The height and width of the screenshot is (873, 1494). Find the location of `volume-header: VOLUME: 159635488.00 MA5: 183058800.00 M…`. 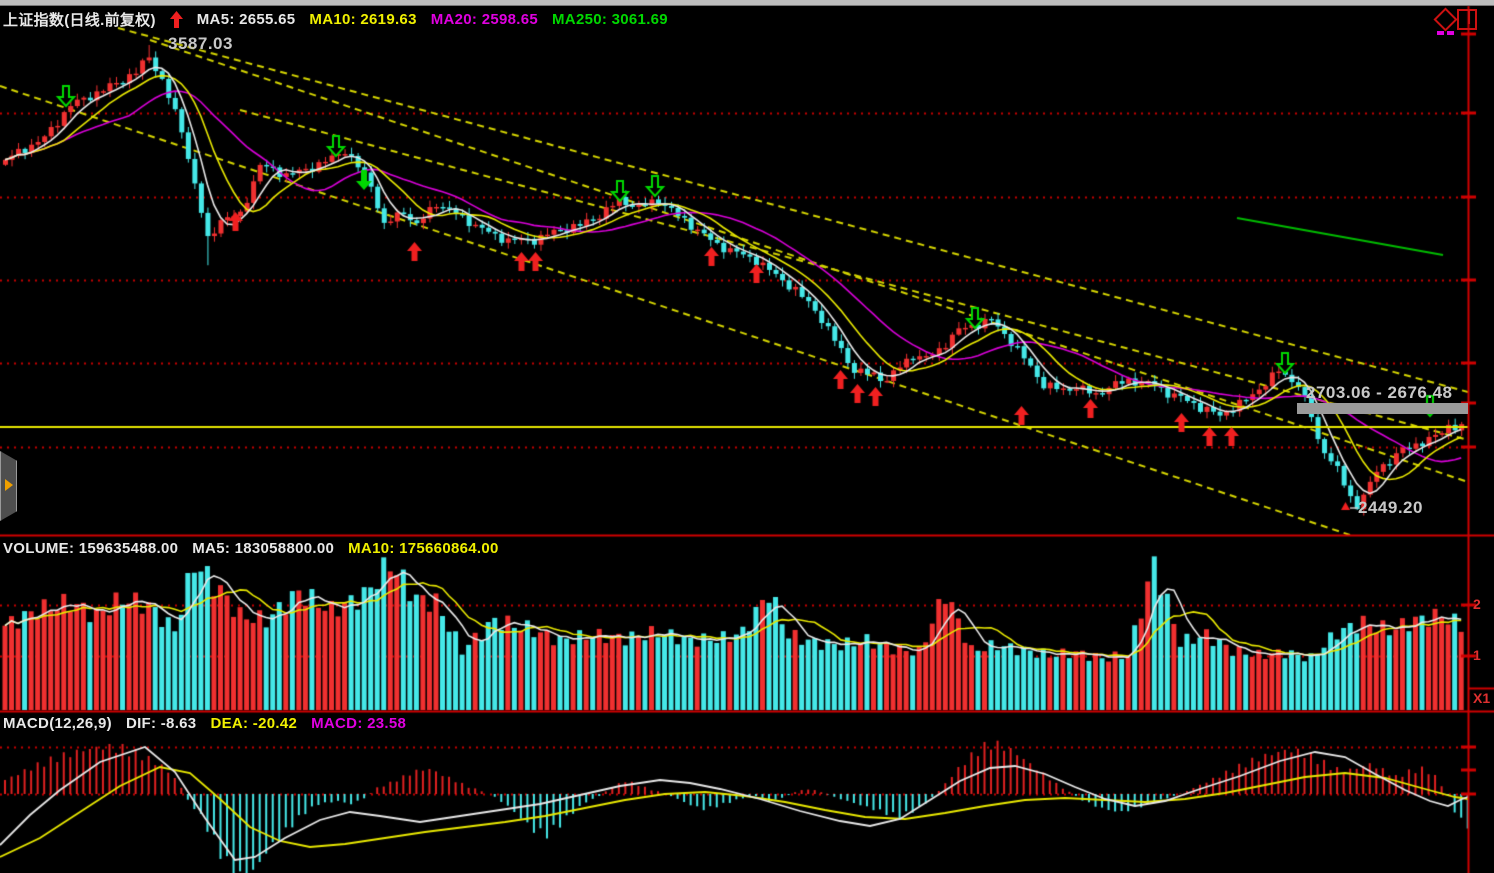

volume-header: VOLUME: 159635488.00 MA5: 183058800.00 M… is located at coordinates (251, 548).